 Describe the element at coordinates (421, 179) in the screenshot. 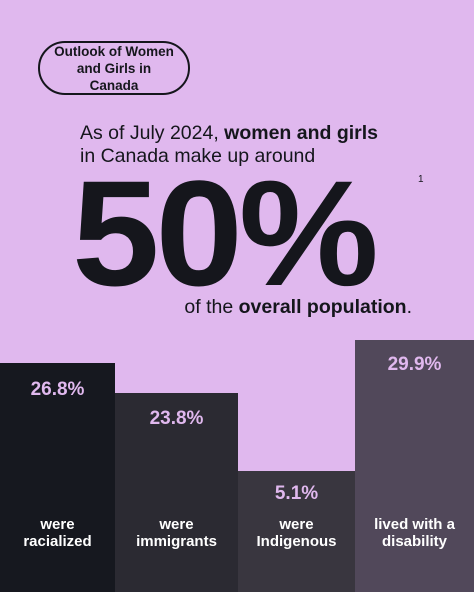

I see `footnote: 1` at that location.